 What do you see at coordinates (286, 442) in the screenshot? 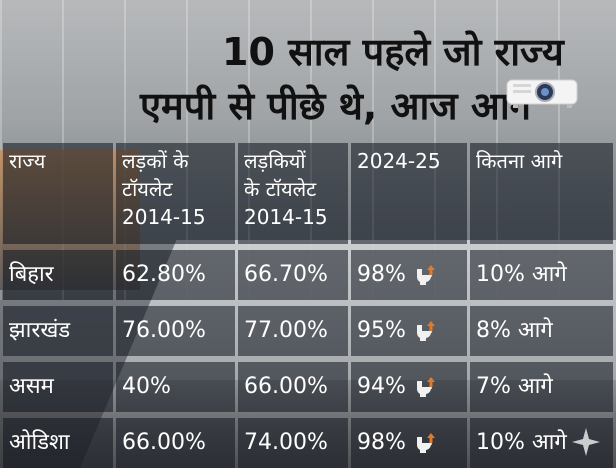
I see `cell-value: 74.00%` at bounding box center [286, 442].